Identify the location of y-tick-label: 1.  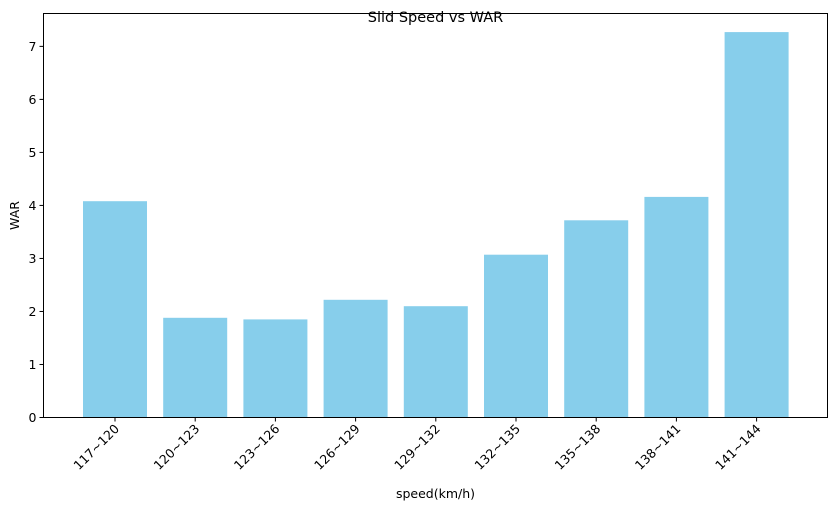
(33, 364).